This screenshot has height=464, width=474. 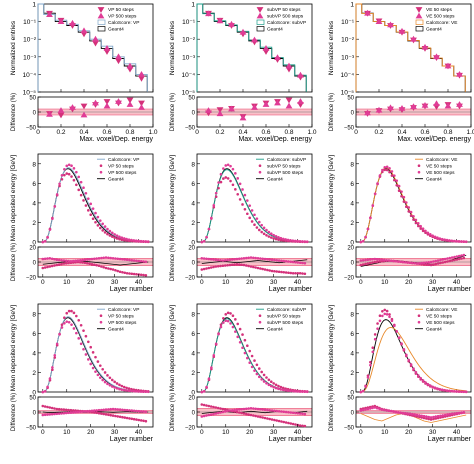 I want to click on x-tick-label: 0.2, so click(x=378, y=132).